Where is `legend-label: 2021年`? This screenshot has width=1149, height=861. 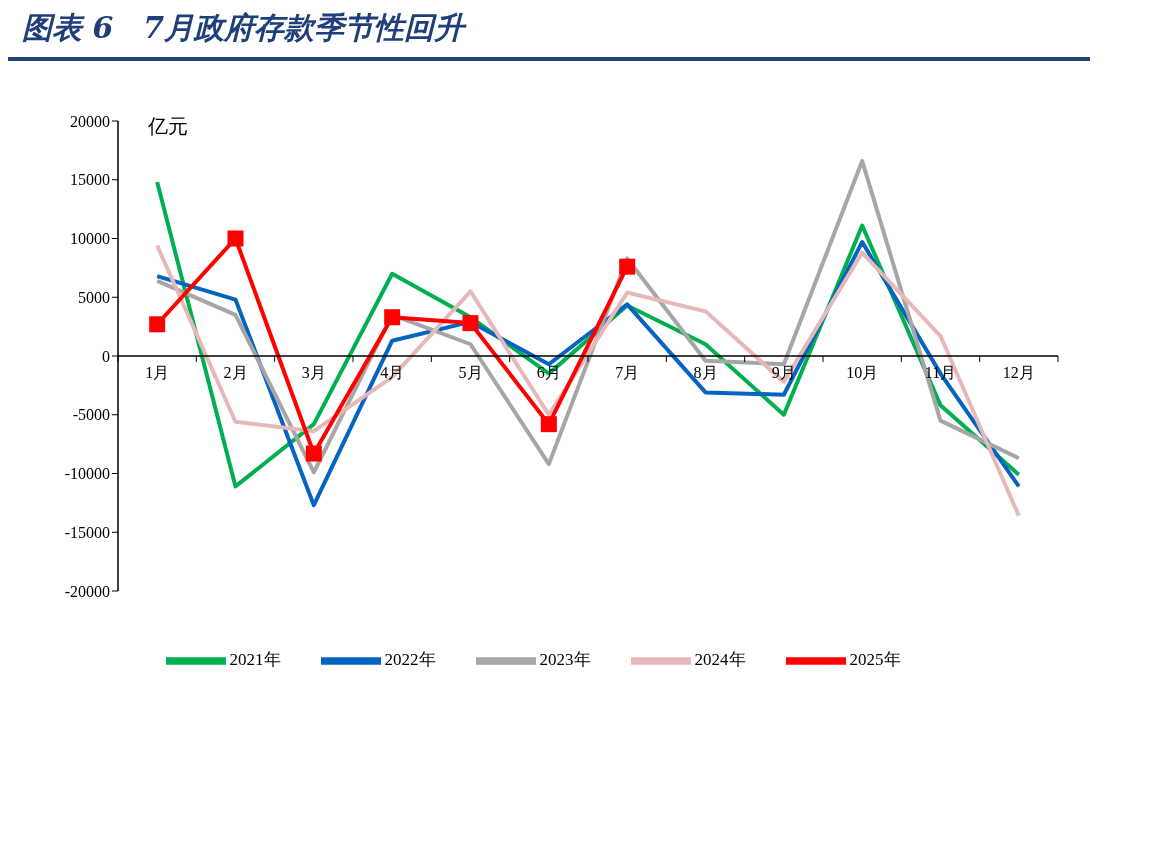
legend-label: 2021年 is located at coordinates (255, 659).